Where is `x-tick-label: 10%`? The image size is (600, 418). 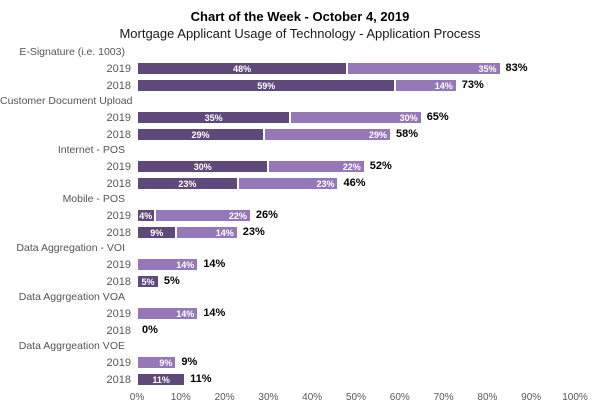
x-tick-label: 10% is located at coordinates (180, 397).